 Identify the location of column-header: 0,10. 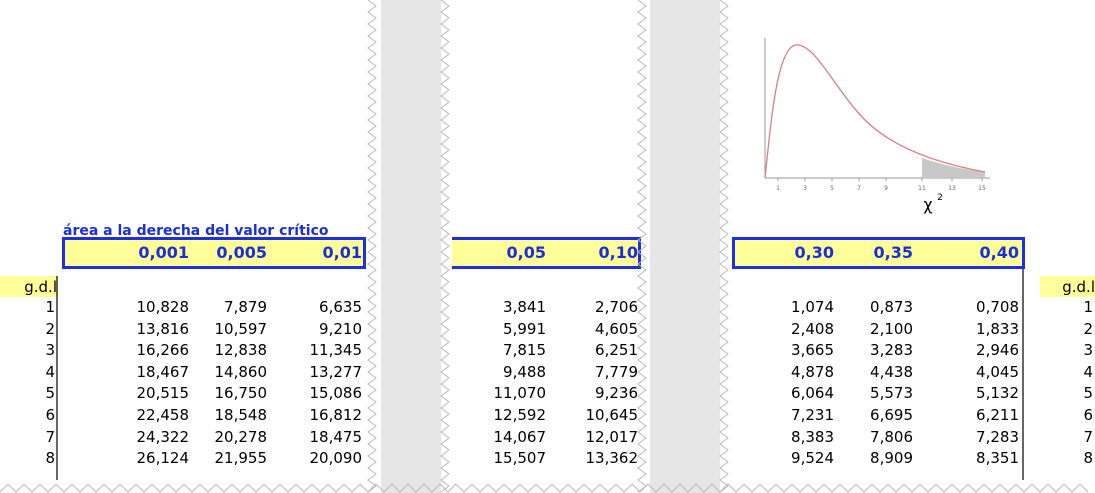
(618, 252).